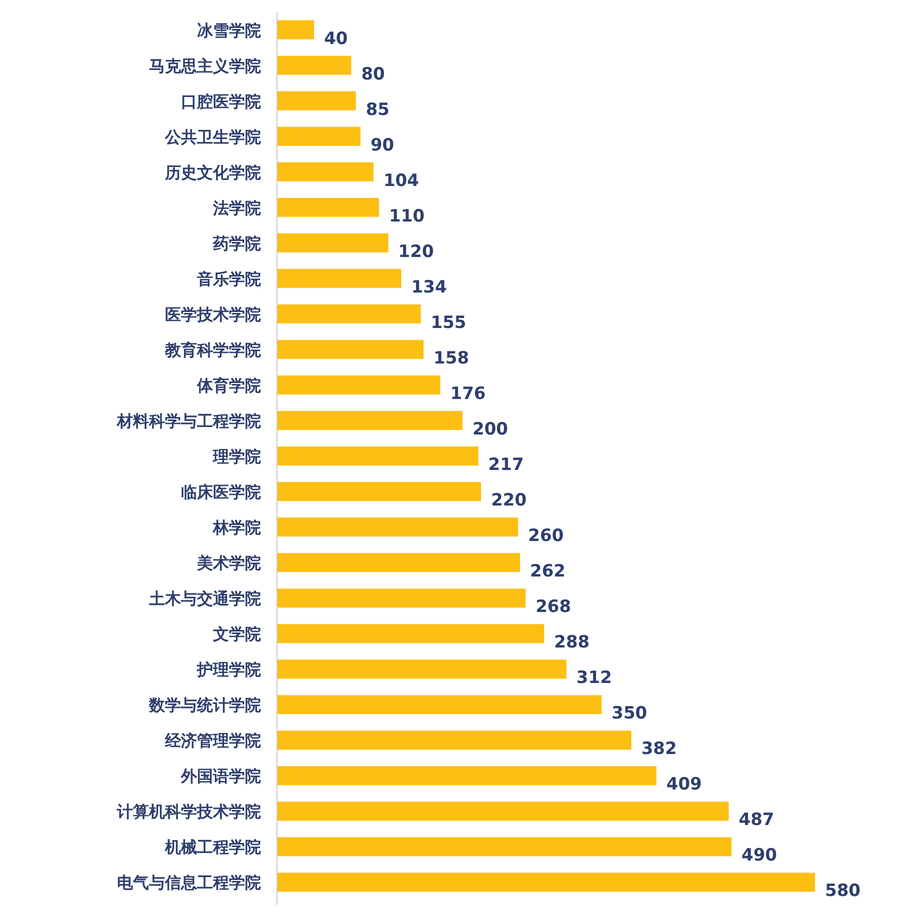  What do you see at coordinates (506, 465) in the screenshot?
I see `data-label: 217` at bounding box center [506, 465].